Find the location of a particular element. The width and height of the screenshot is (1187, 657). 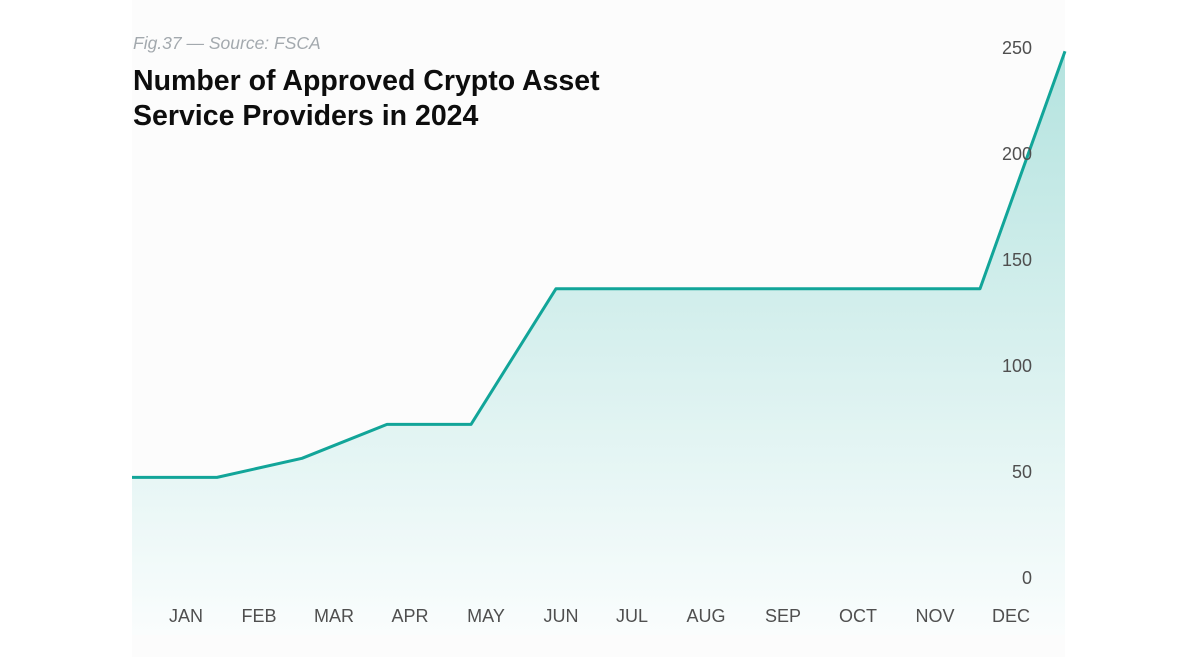

y-tick-label: 150 is located at coordinates (1017, 260).